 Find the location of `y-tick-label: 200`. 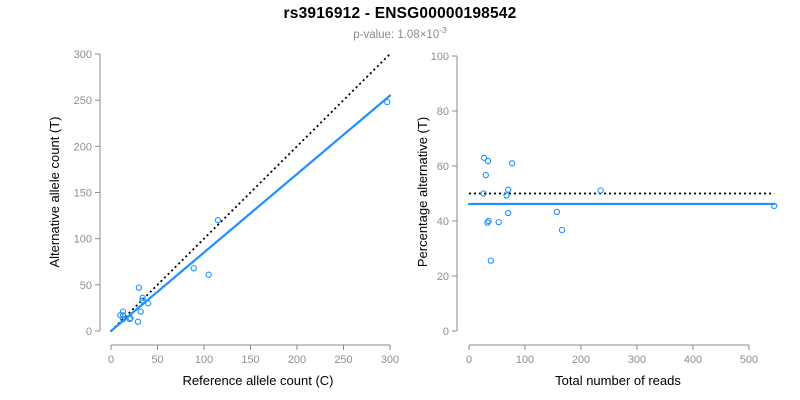

y-tick-label: 200 is located at coordinates (83, 147).